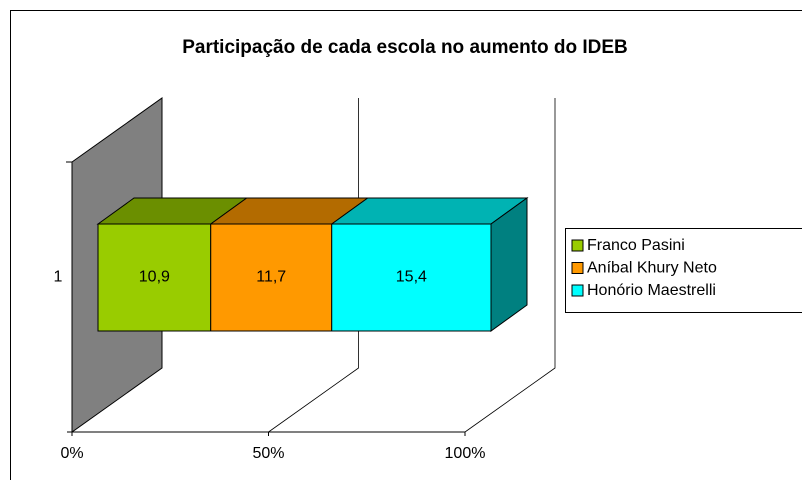 The width and height of the screenshot is (802, 480). What do you see at coordinates (71, 453) in the screenshot?
I see `x-tick-label: 0%` at bounding box center [71, 453].